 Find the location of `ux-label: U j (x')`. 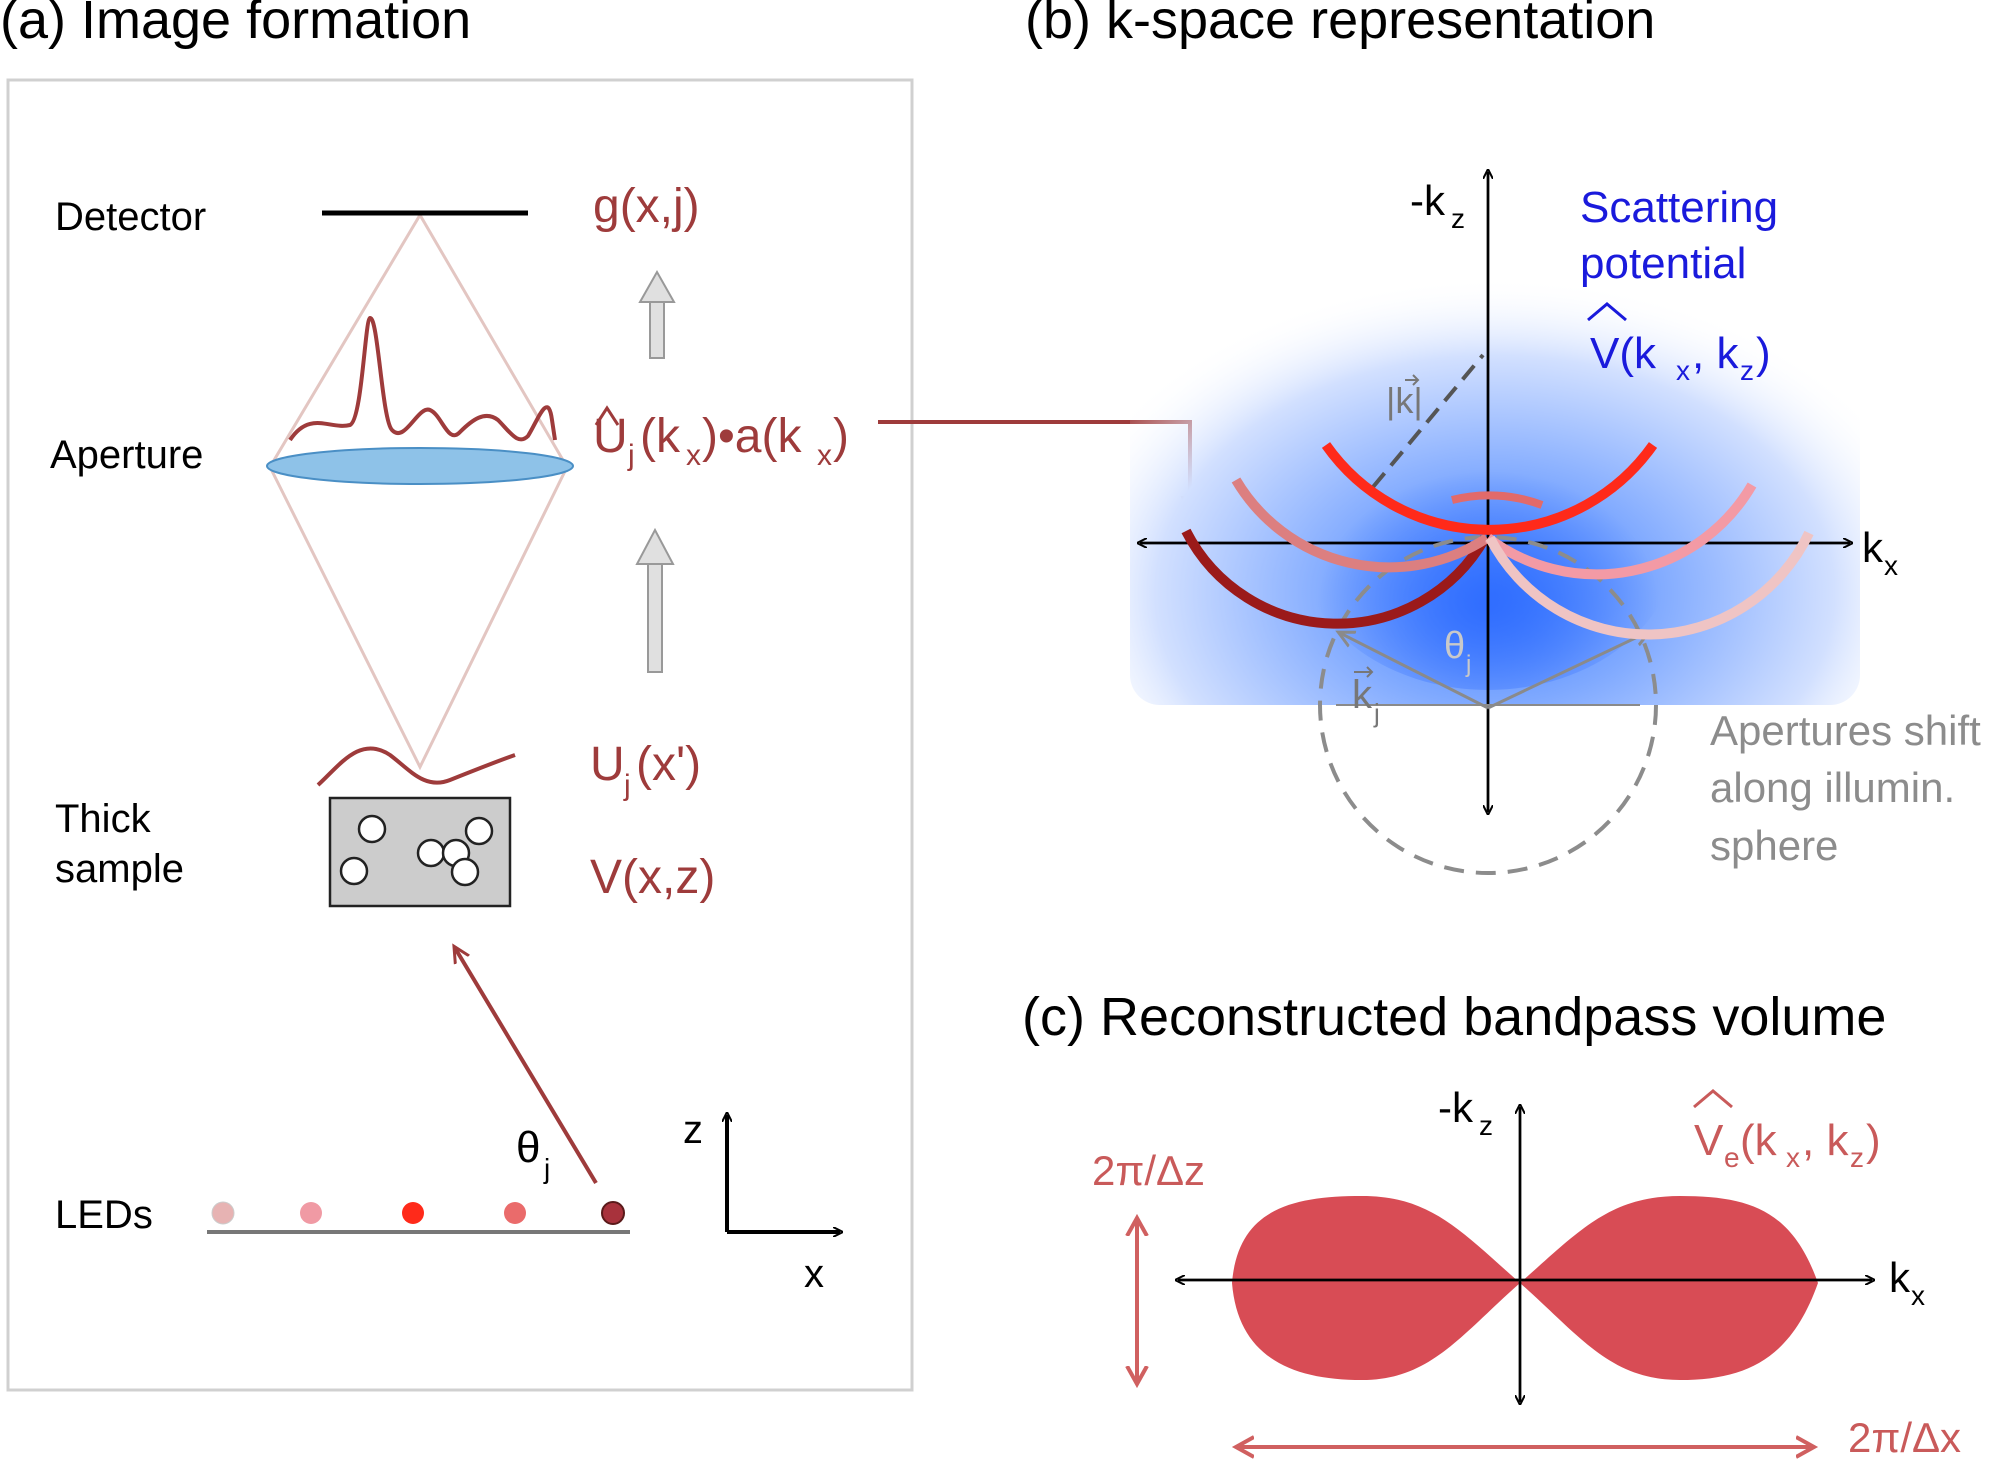

ux-label: U j (x') is located at coordinates (645, 770).